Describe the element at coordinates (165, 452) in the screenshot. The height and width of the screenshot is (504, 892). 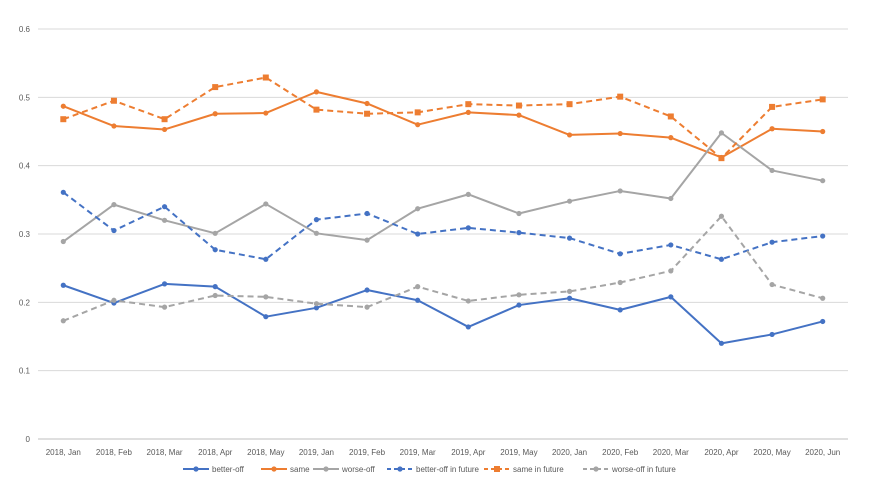
I see `x-tick-label: 2018, Mar` at that location.